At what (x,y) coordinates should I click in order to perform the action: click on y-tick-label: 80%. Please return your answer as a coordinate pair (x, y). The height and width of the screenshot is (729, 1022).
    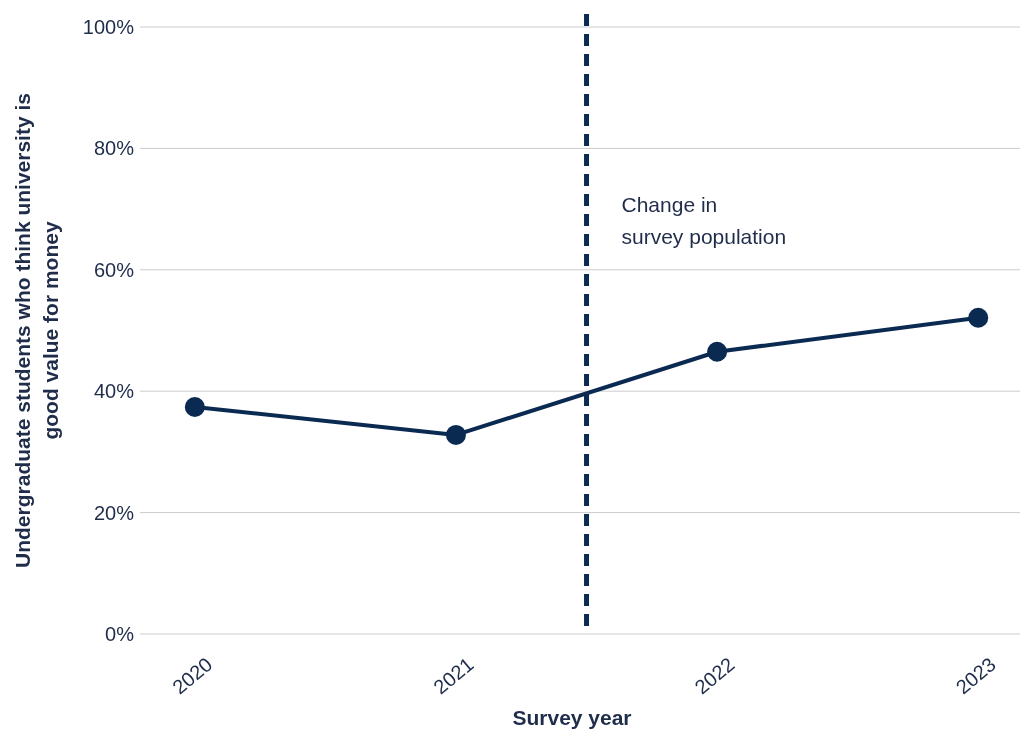
    Looking at the image, I should click on (114, 148).